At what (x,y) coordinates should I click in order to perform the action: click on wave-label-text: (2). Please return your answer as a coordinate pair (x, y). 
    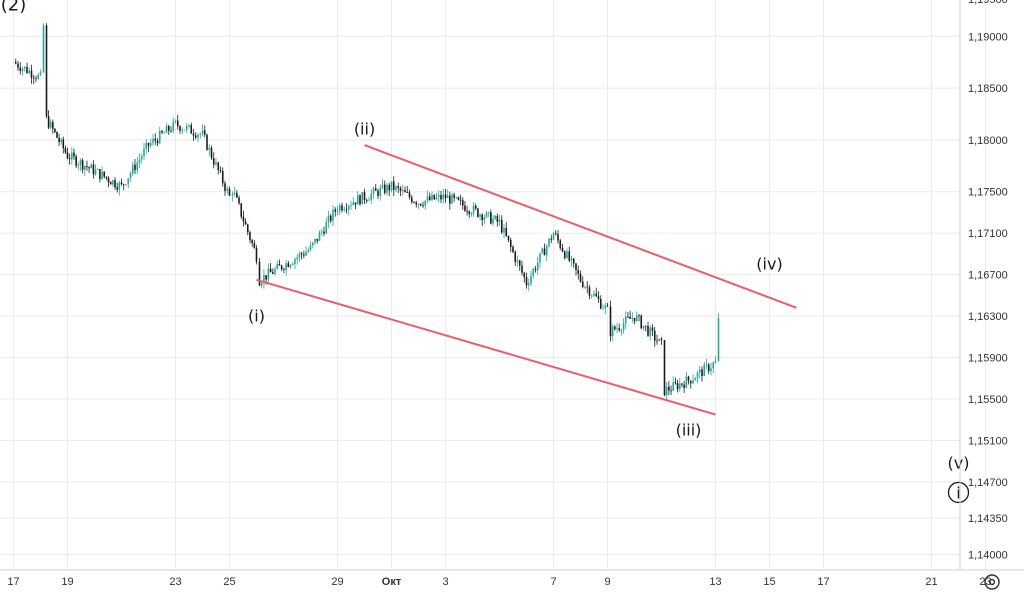
    Looking at the image, I should click on (14, 7).